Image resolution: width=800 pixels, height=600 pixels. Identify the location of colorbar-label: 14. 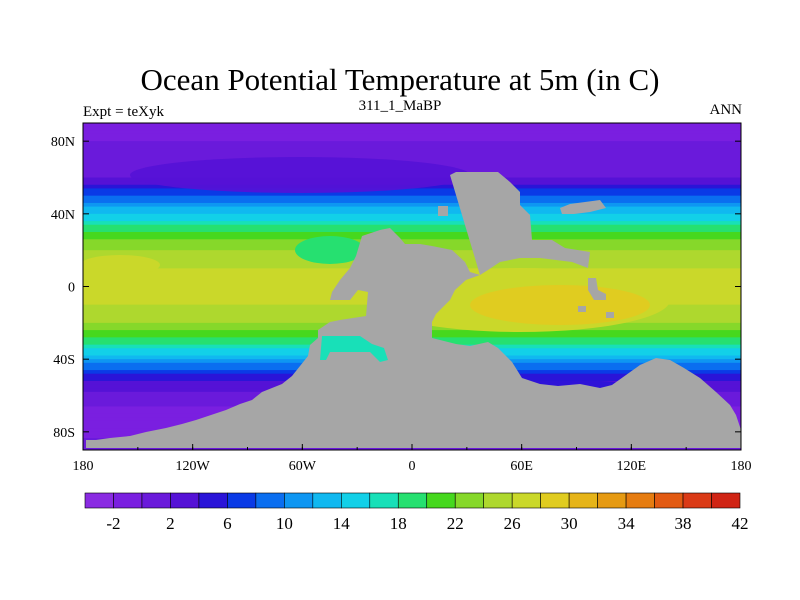
(342, 523).